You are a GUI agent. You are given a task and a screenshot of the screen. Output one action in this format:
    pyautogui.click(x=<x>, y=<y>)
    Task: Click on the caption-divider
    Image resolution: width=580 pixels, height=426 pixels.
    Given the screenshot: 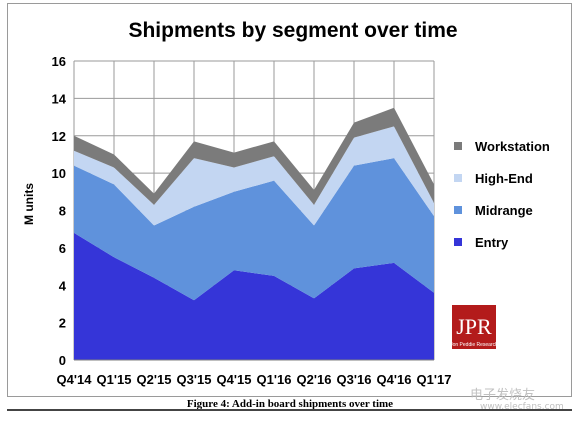 What is the action you would take?
    pyautogui.click(x=289, y=410)
    